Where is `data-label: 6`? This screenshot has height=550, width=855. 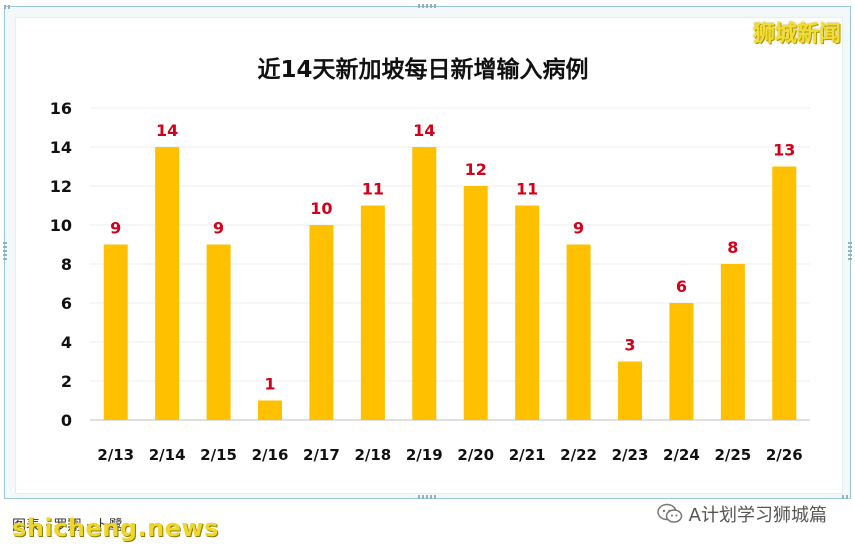
data-label: 6 is located at coordinates (681, 286).